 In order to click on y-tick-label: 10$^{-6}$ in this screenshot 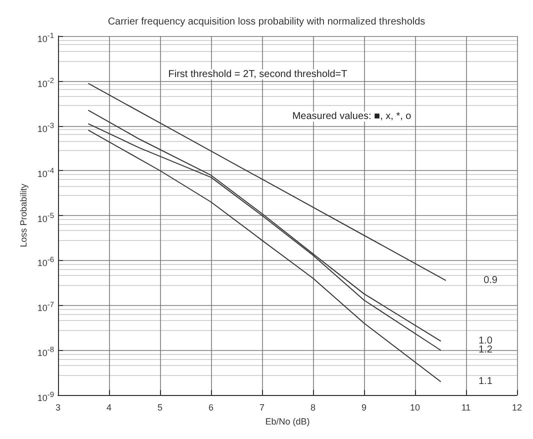, I will do `click(45, 262)`.